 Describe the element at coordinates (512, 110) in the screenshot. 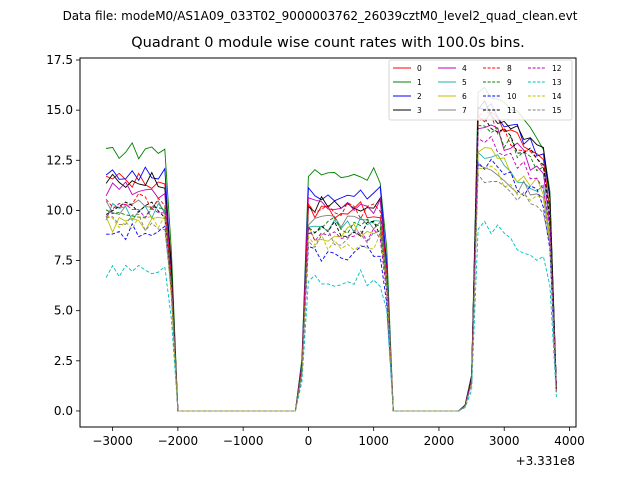

I see `legend-label-11: 11` at that location.